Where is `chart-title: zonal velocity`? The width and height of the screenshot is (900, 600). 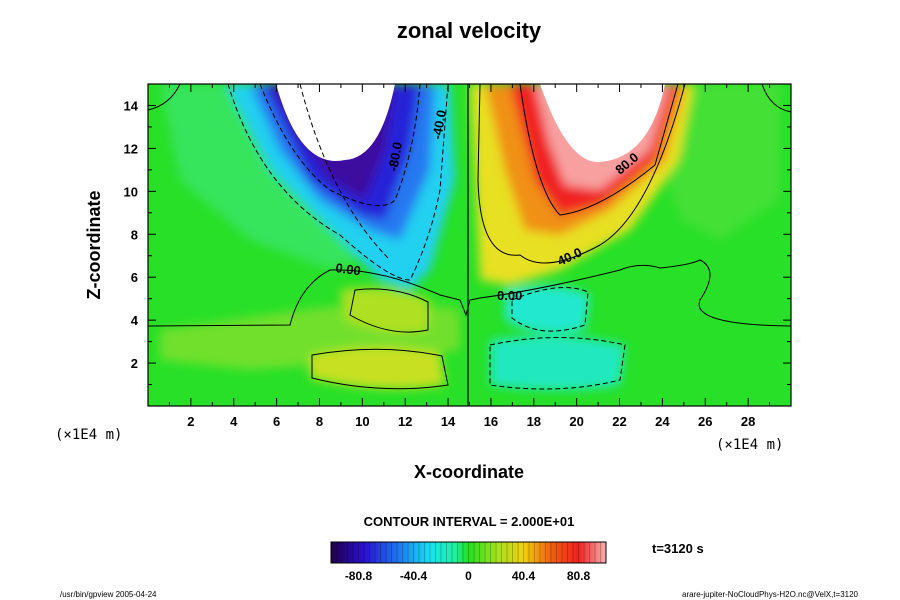 chart-title: zonal velocity is located at coordinates (469, 30).